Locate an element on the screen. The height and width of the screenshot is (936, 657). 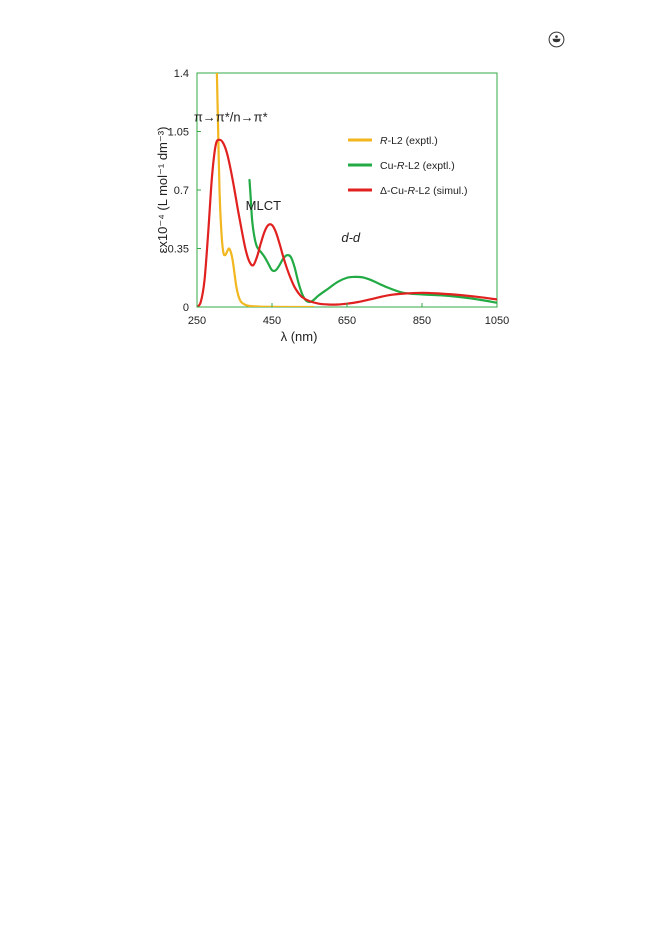
y-tick-label: 0.7 is located at coordinates (181, 191).